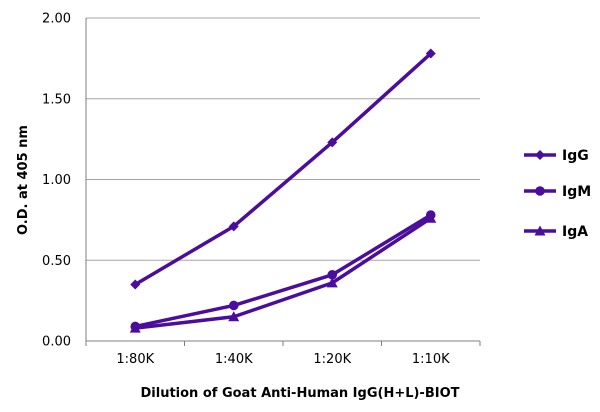 The height and width of the screenshot is (412, 600). Describe the element at coordinates (575, 232) in the screenshot. I see `legend-label-iga: IgA` at that location.